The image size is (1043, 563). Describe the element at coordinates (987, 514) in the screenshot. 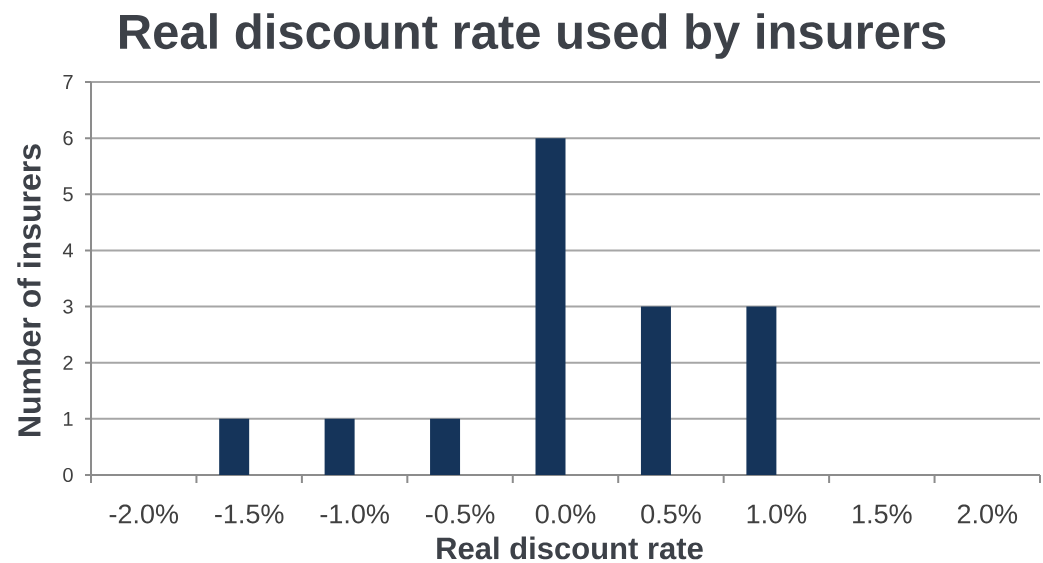

I see `x-tick-label: 2.0%` at that location.